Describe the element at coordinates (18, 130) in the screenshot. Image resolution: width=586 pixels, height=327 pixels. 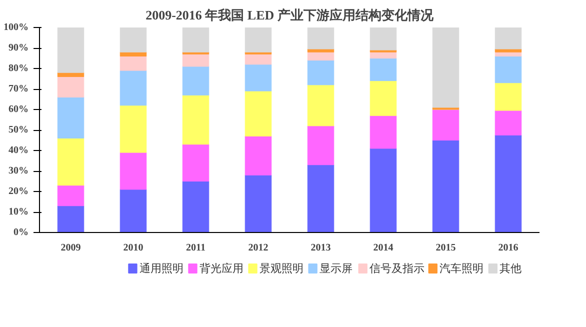
I see `y-tick-label: 50%` at that location.